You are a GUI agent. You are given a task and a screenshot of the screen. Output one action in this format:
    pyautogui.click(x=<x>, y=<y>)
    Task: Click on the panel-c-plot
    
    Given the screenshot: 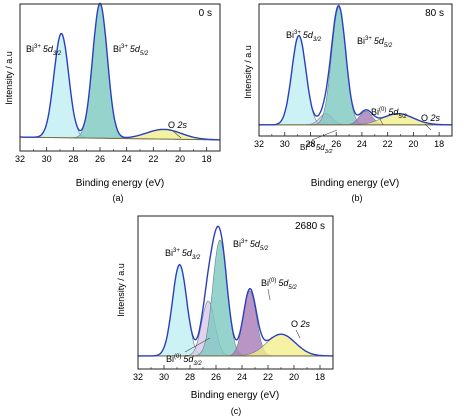 What is the action you would take?
    pyautogui.click(x=235, y=291)
    